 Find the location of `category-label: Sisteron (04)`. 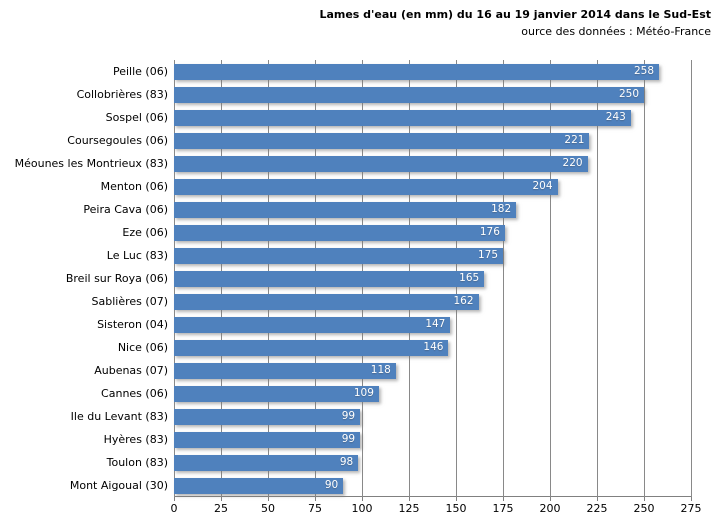

category-label: Sisteron (04) is located at coordinates (132, 324).